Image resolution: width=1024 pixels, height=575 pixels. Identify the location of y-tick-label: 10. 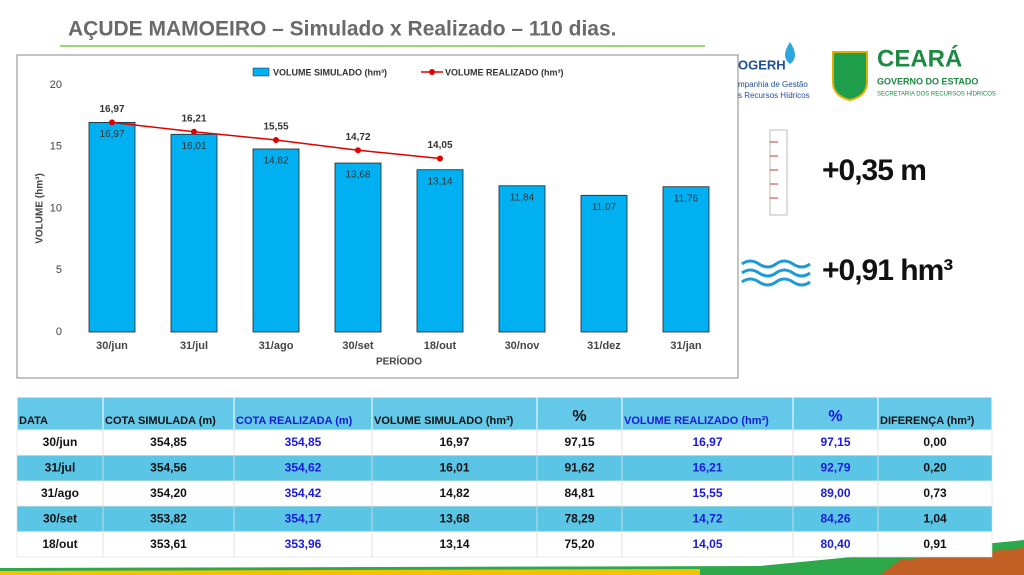
(56, 208).